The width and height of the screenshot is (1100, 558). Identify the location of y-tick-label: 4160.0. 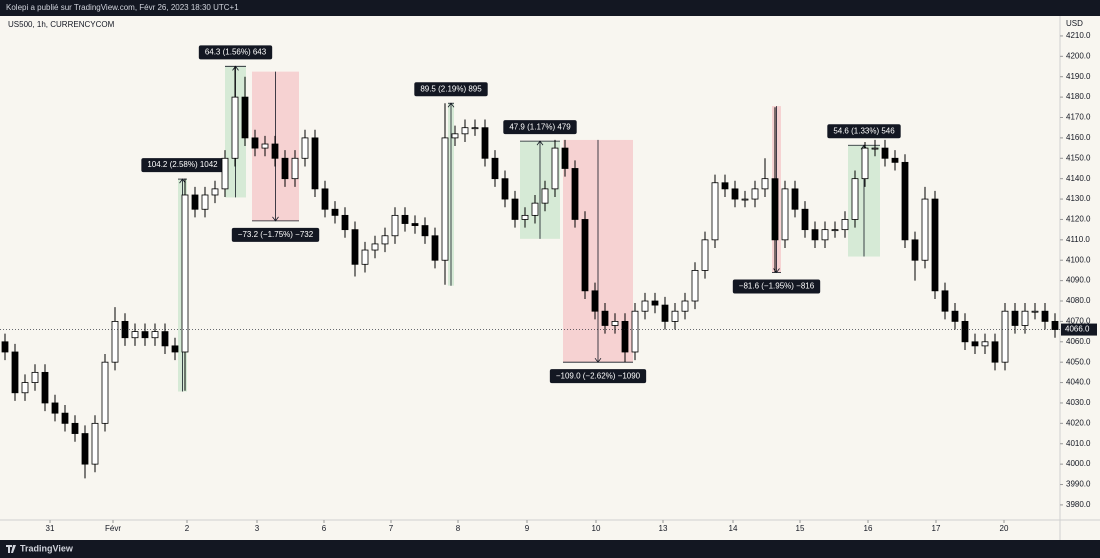
(1078, 137).